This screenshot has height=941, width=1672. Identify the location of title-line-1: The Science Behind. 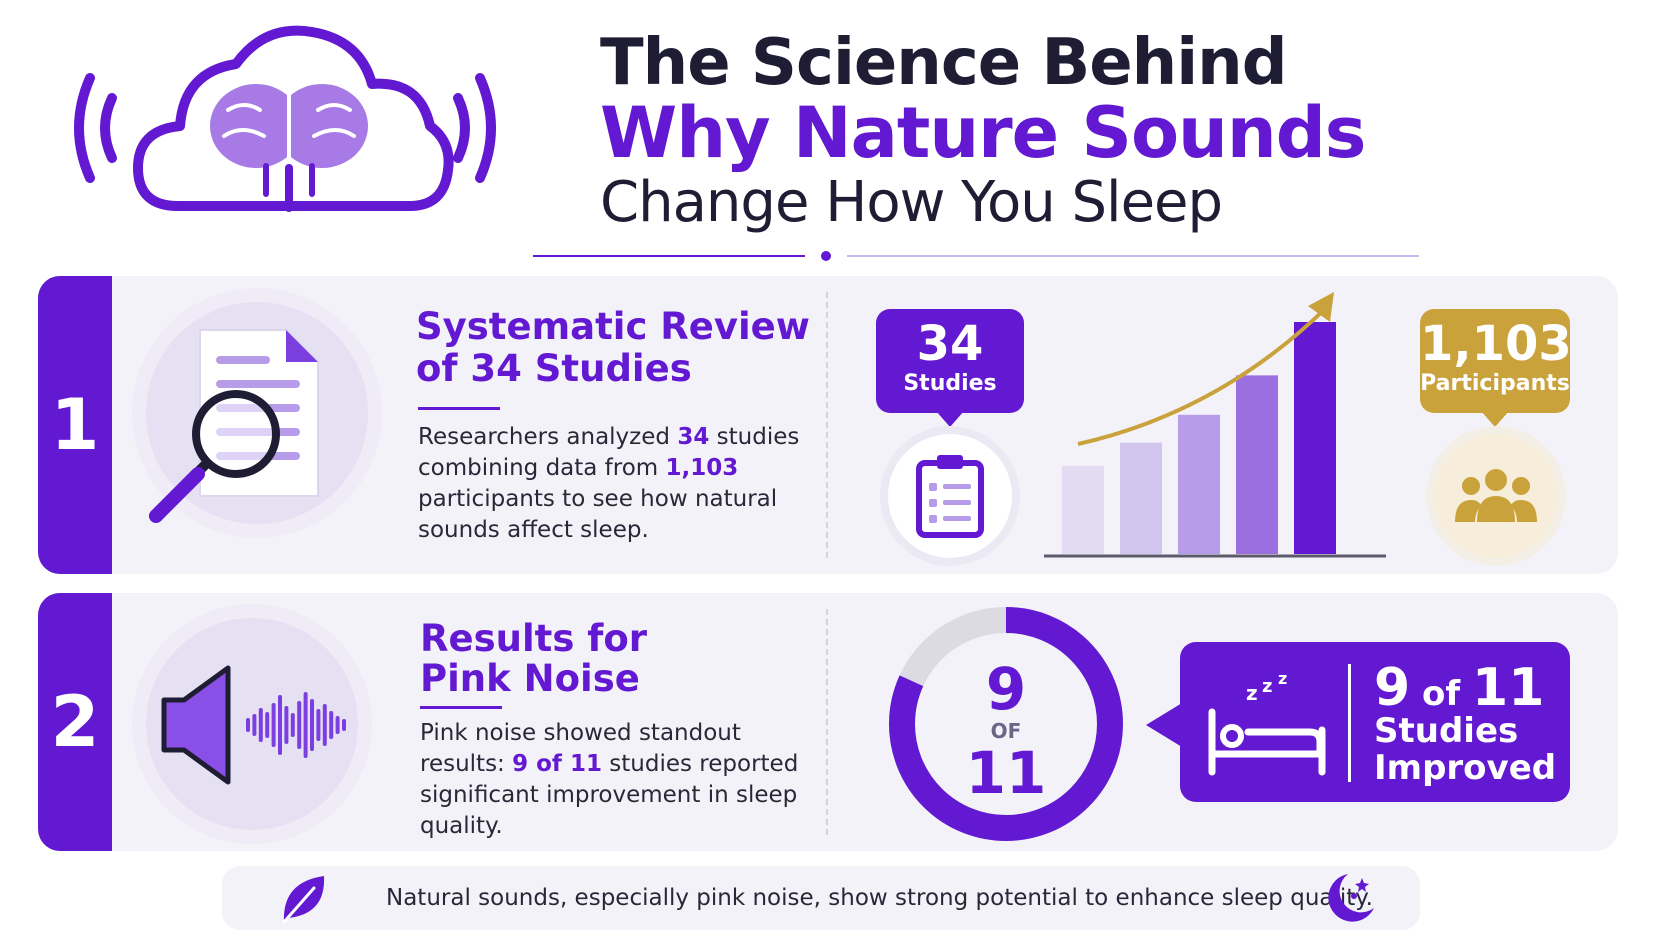
(944, 63).